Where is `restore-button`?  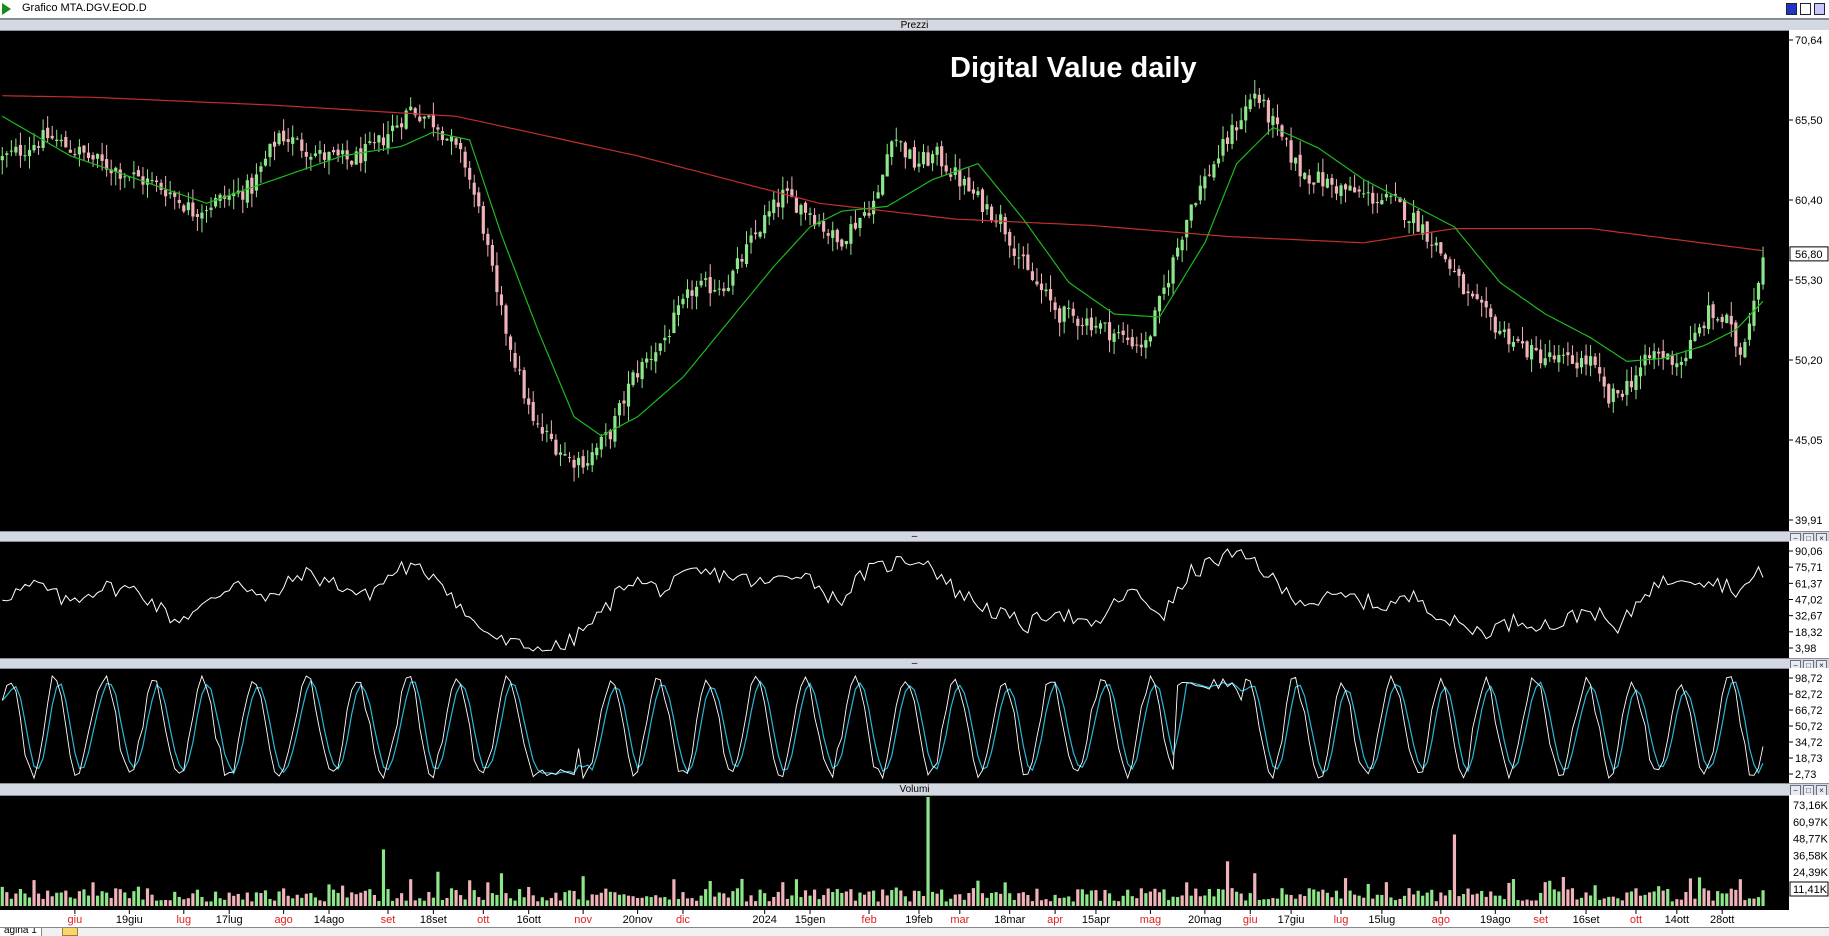
restore-button is located at coordinates (1805, 9).